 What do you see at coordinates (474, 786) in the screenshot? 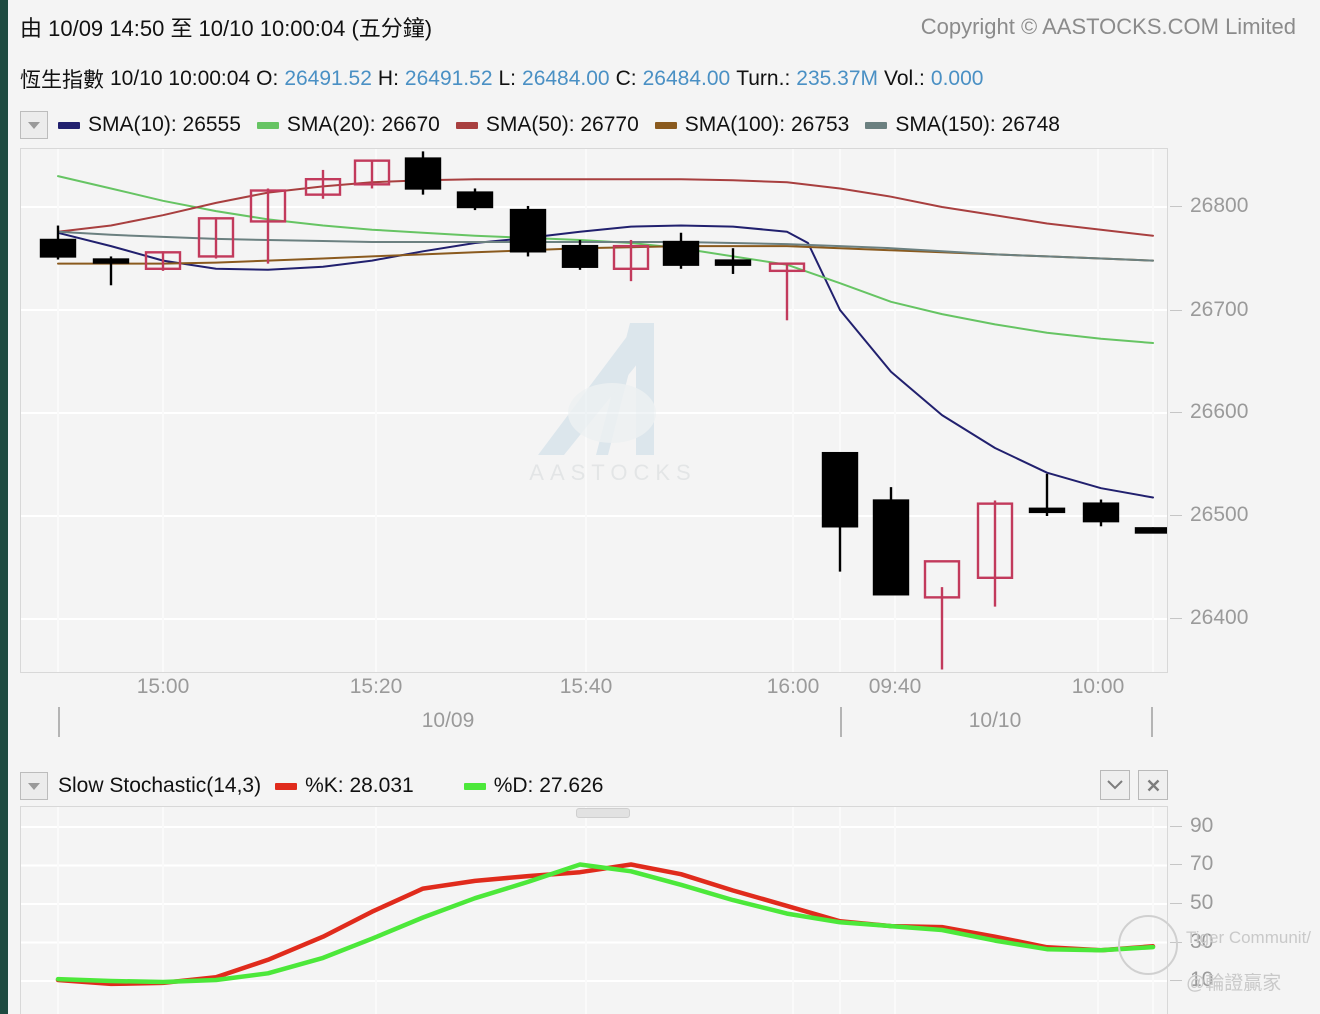
I see `percent-d-color-swatch` at bounding box center [474, 786].